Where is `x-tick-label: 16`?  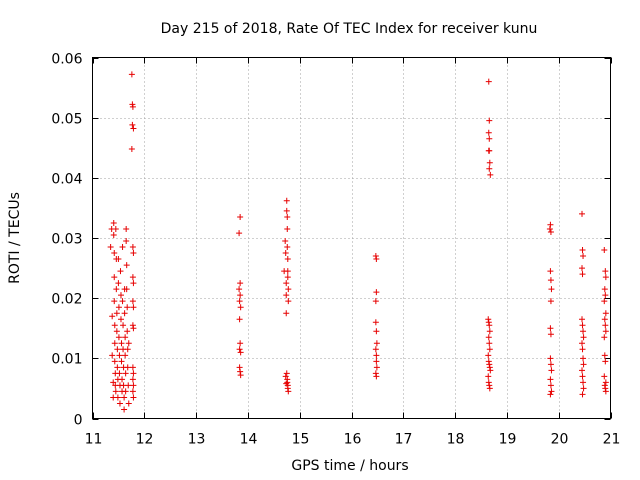
x-tick-label: 16 is located at coordinates (353, 440).